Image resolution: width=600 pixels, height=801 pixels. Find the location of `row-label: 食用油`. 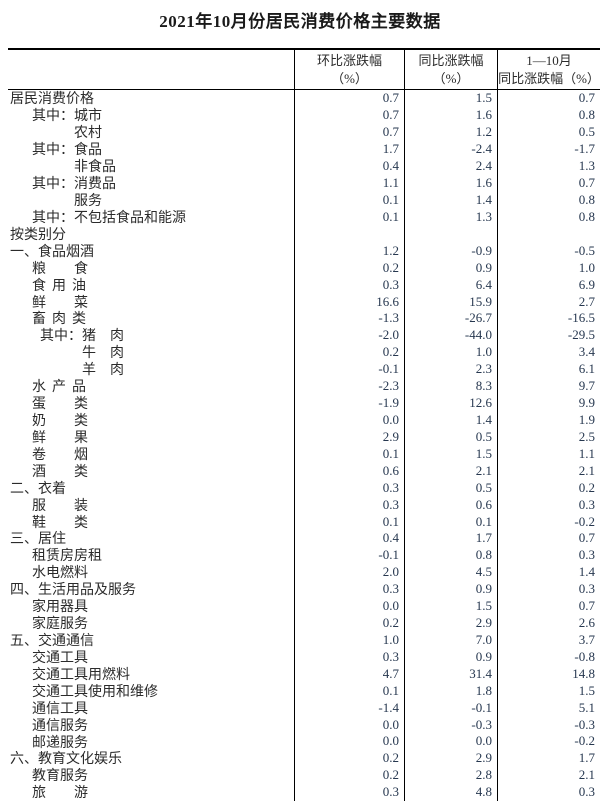

row-label: 食用油 is located at coordinates (62, 286).